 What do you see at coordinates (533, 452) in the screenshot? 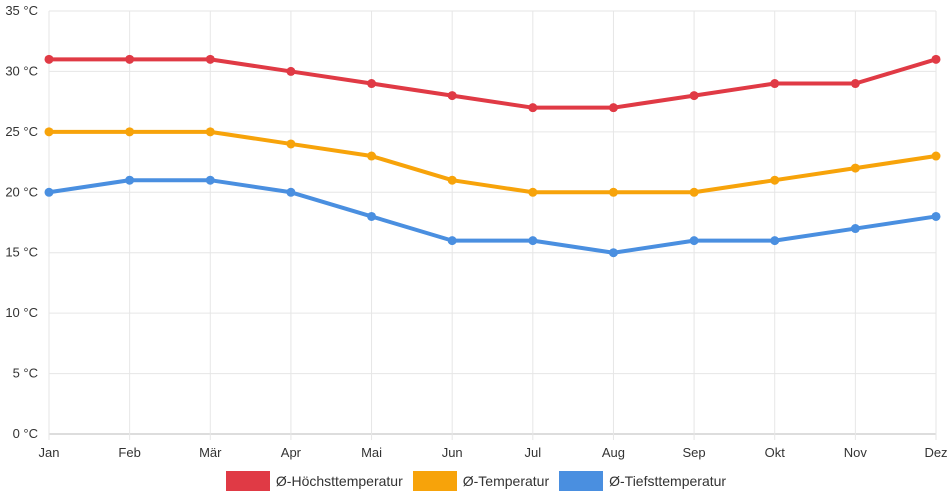
I see `x-tick-label: Jul` at bounding box center [533, 452].